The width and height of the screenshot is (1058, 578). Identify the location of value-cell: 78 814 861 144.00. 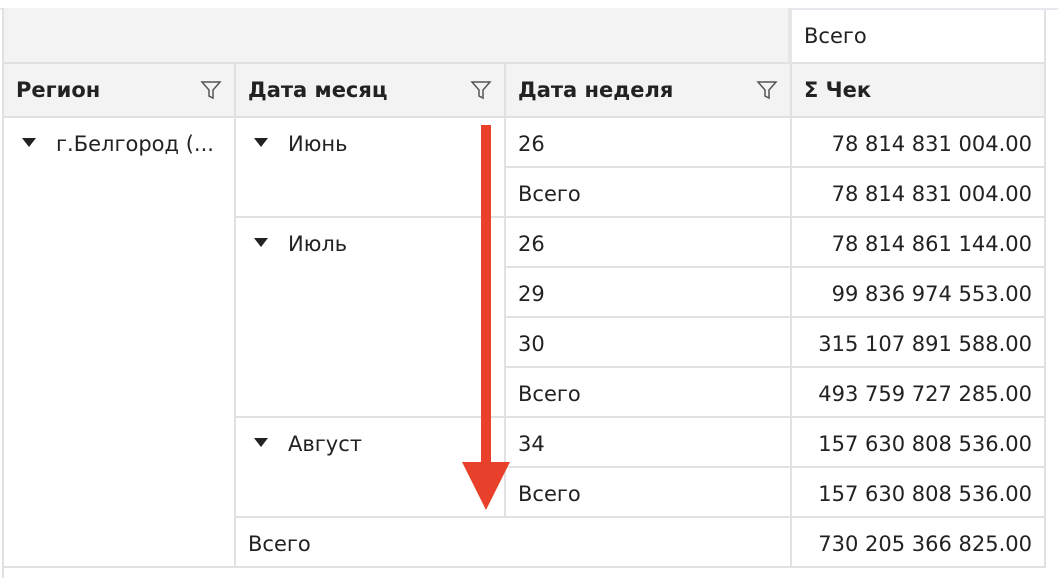
(919, 243).